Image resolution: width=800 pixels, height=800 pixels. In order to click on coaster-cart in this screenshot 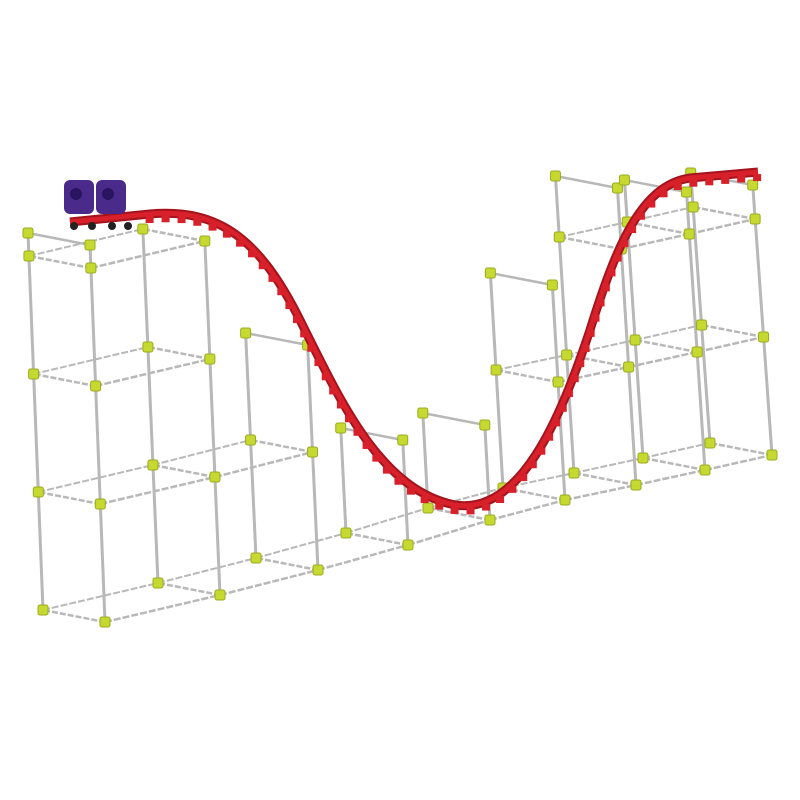, I will do `click(98, 205)`.